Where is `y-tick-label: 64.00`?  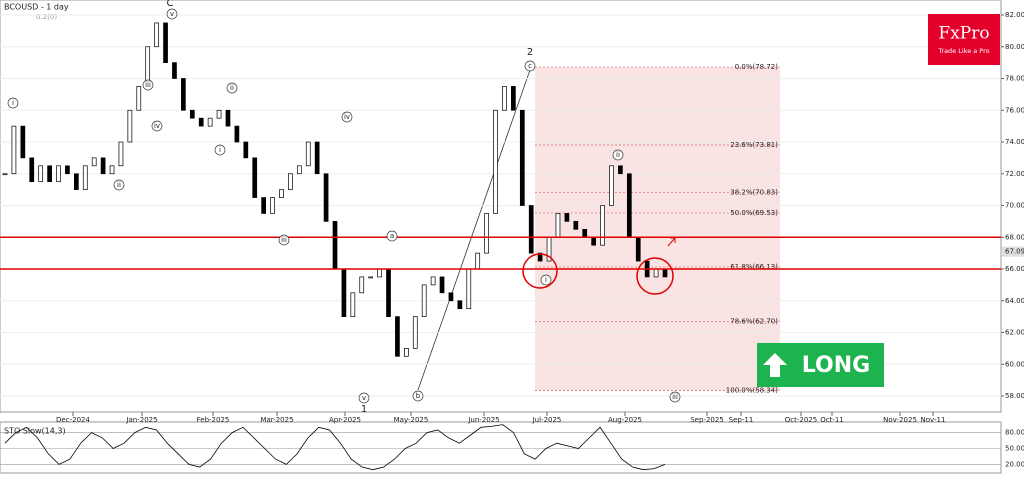
y-tick-label: 64.00 is located at coordinates (1014, 301).